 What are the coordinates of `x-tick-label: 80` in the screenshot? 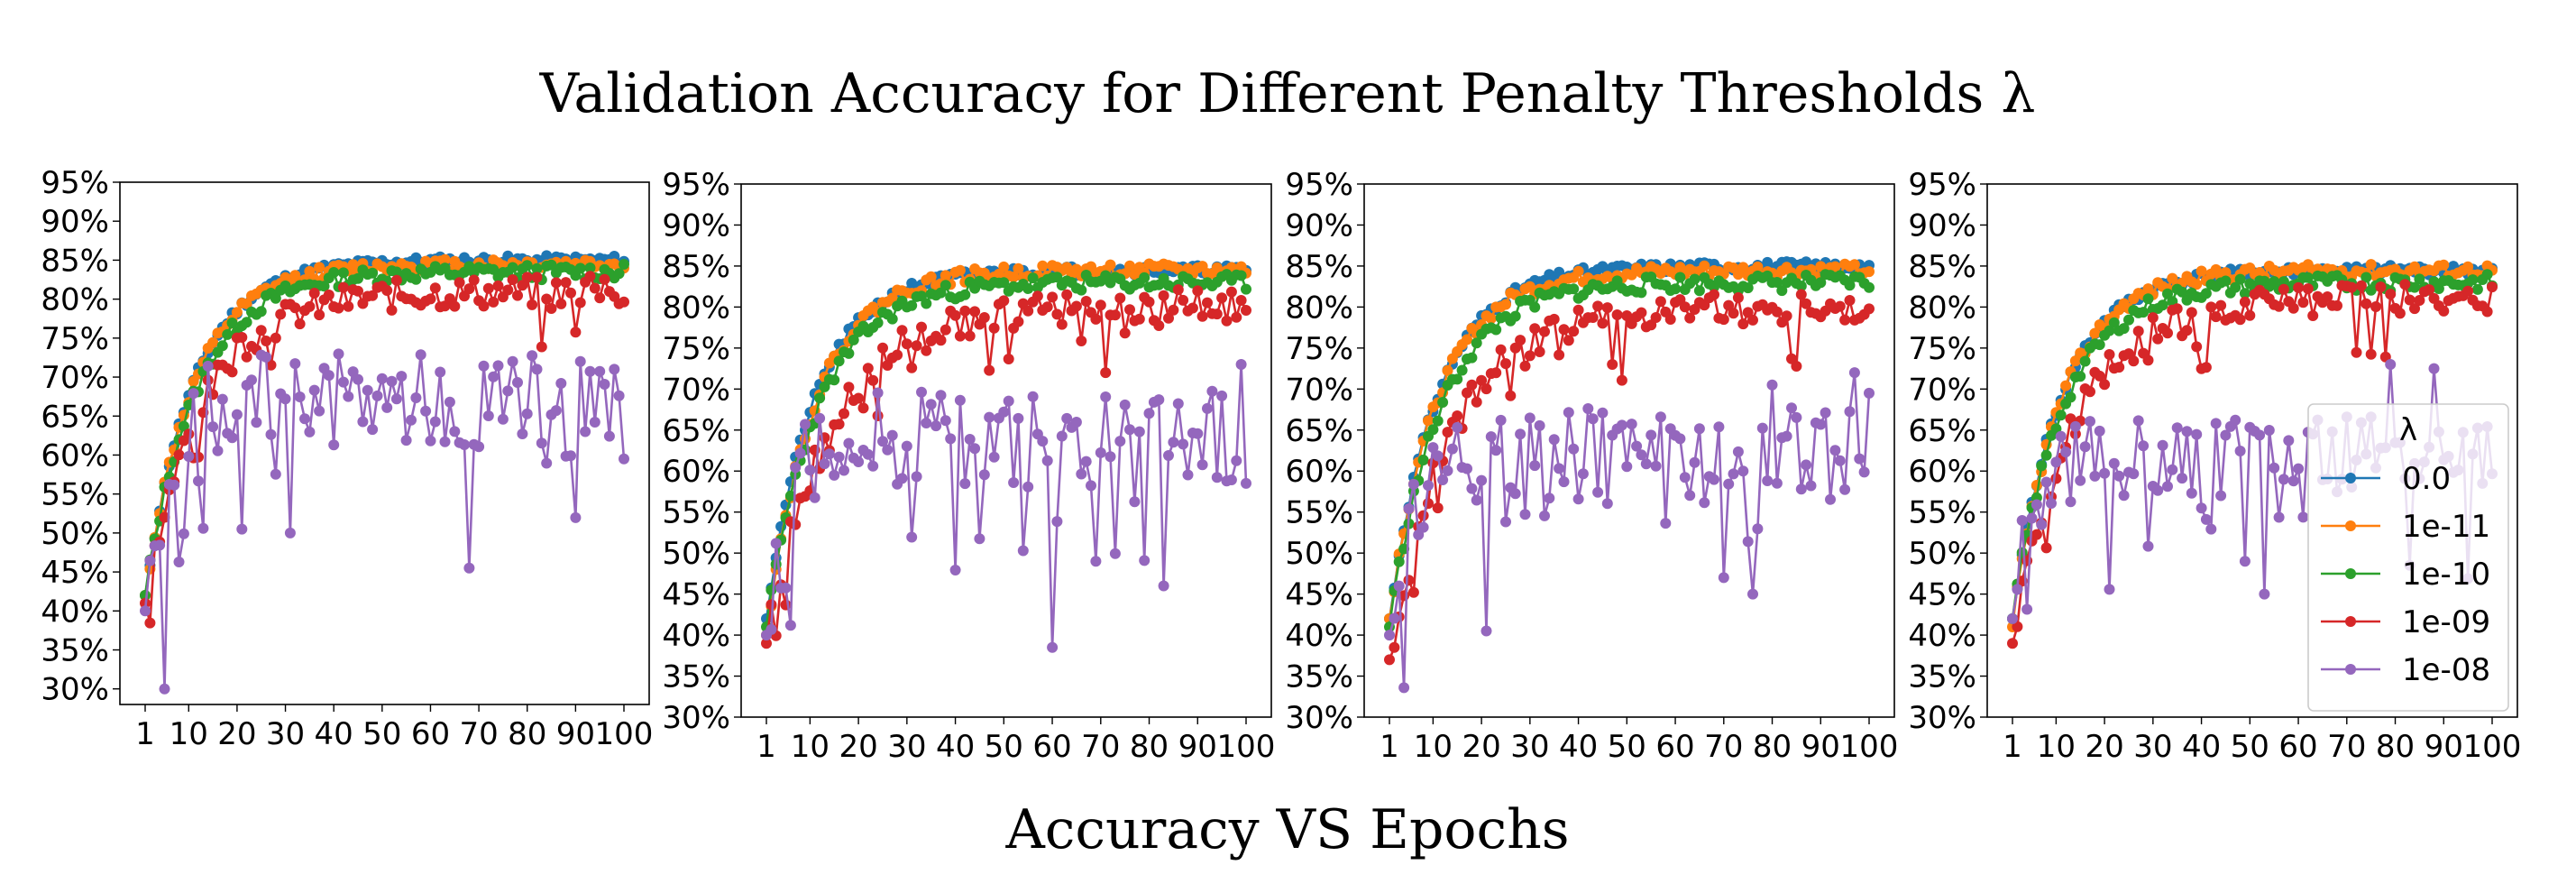 It's located at (2395, 747).